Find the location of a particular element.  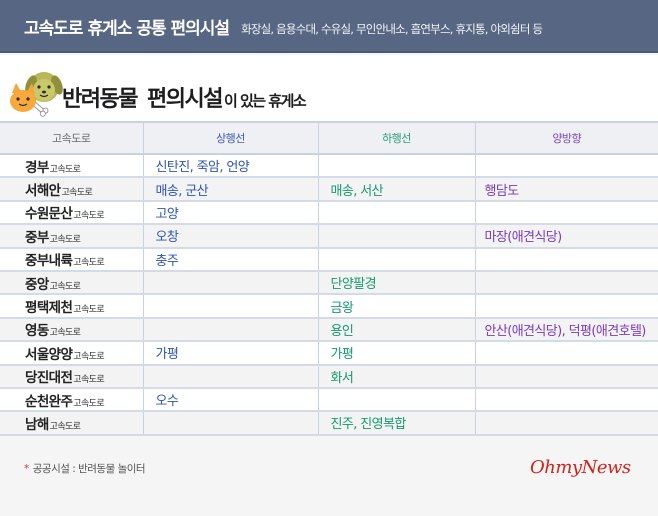

highway-name: 평택제천 is located at coordinates (49, 308).